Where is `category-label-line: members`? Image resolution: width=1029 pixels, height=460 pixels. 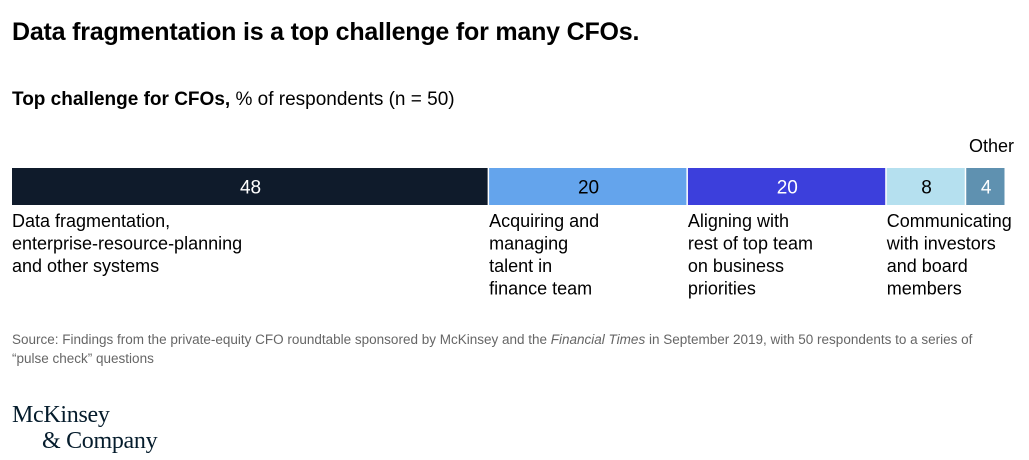
category-label-line: members is located at coordinates (924, 289).